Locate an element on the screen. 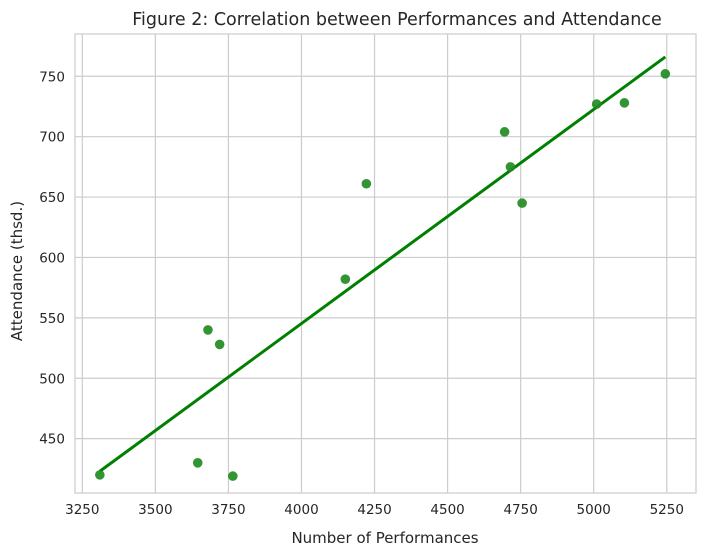  x-axis-label: Number of Performances is located at coordinates (384, 538).